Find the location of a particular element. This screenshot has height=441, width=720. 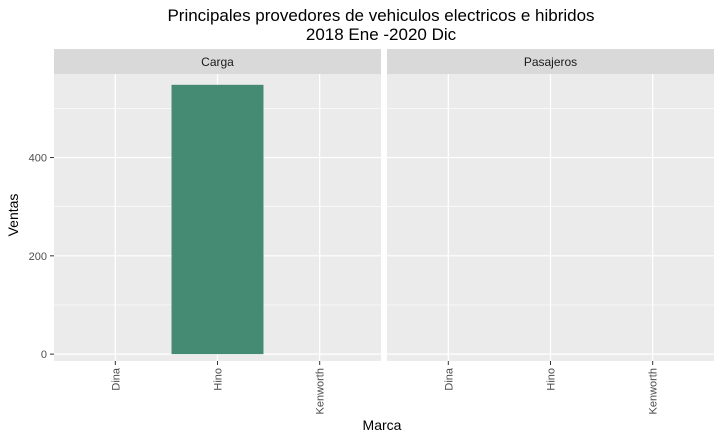

x-axis-title: Marca is located at coordinates (382, 425).